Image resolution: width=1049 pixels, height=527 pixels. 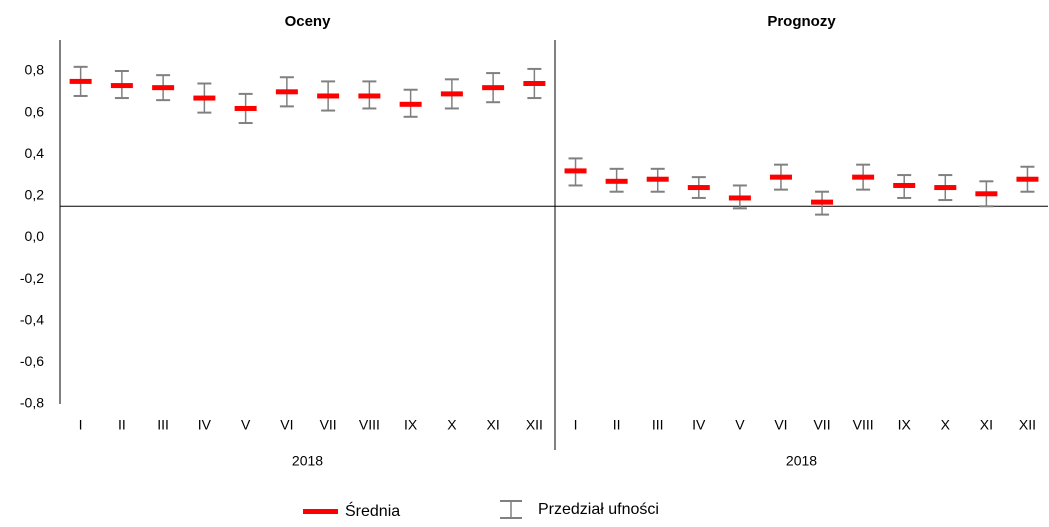 I want to click on legend-mean-label: Średnia, so click(x=372, y=510).